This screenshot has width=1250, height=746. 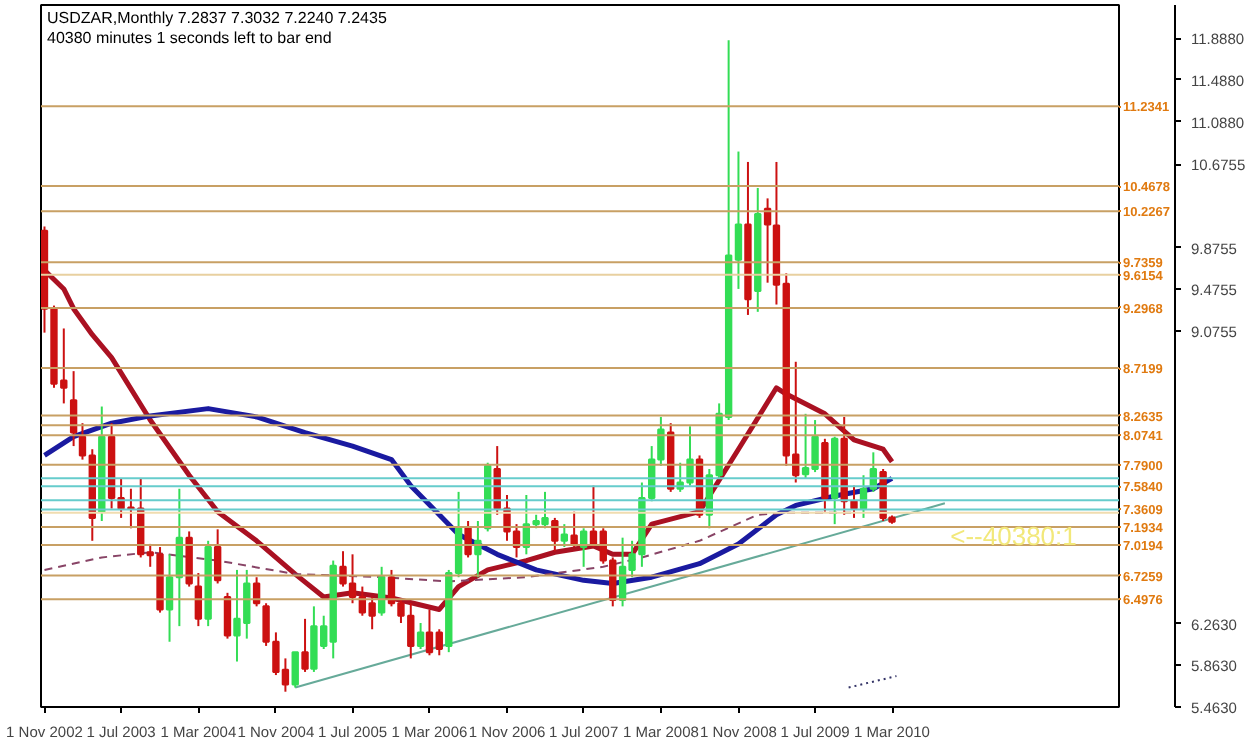 I want to click on annotation: <--40380:1, so click(x=1013, y=535).